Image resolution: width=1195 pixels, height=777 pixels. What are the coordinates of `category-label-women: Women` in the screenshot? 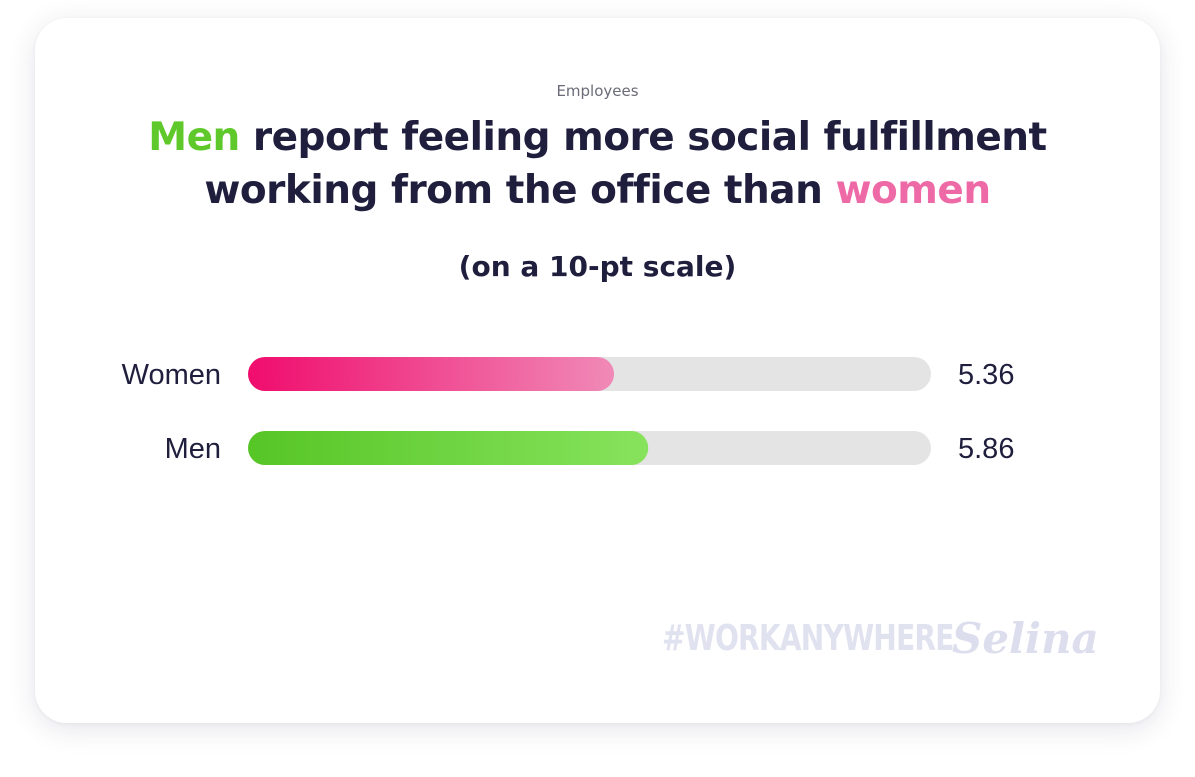 It's located at (171, 375).